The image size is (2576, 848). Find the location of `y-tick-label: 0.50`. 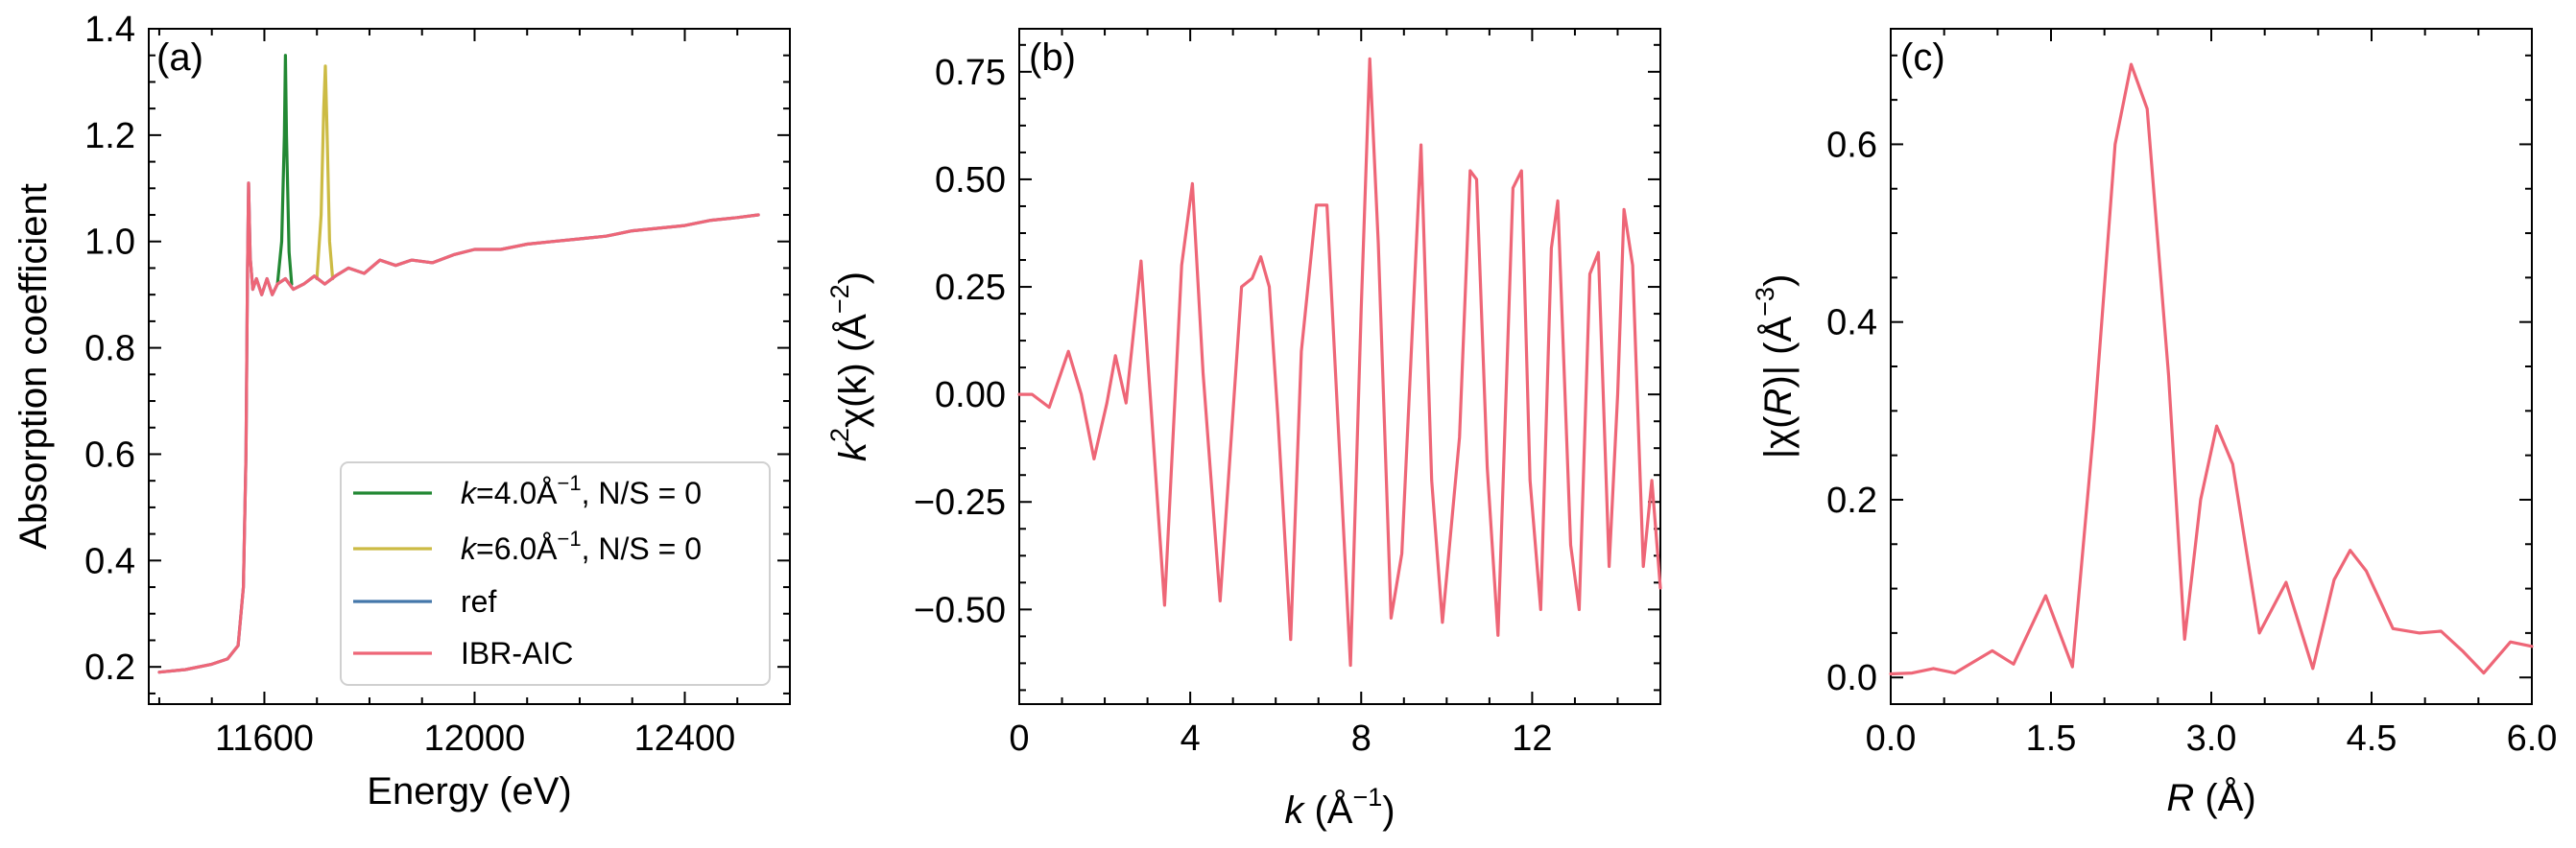

y-tick-label: 0.50 is located at coordinates (970, 180).